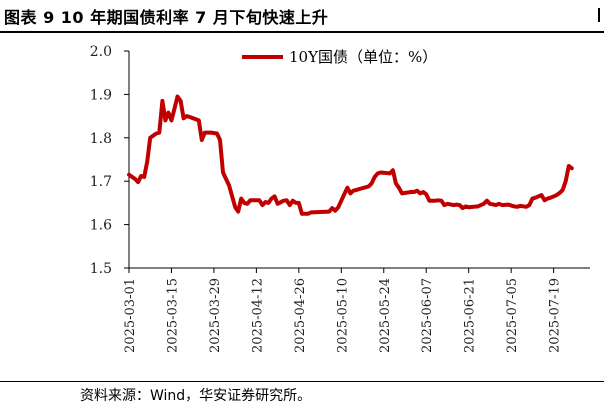 This screenshot has width=604, height=415. What do you see at coordinates (385, 315) in the screenshot?
I see `x-tick-label: 2025-05-24` at bounding box center [385, 315].